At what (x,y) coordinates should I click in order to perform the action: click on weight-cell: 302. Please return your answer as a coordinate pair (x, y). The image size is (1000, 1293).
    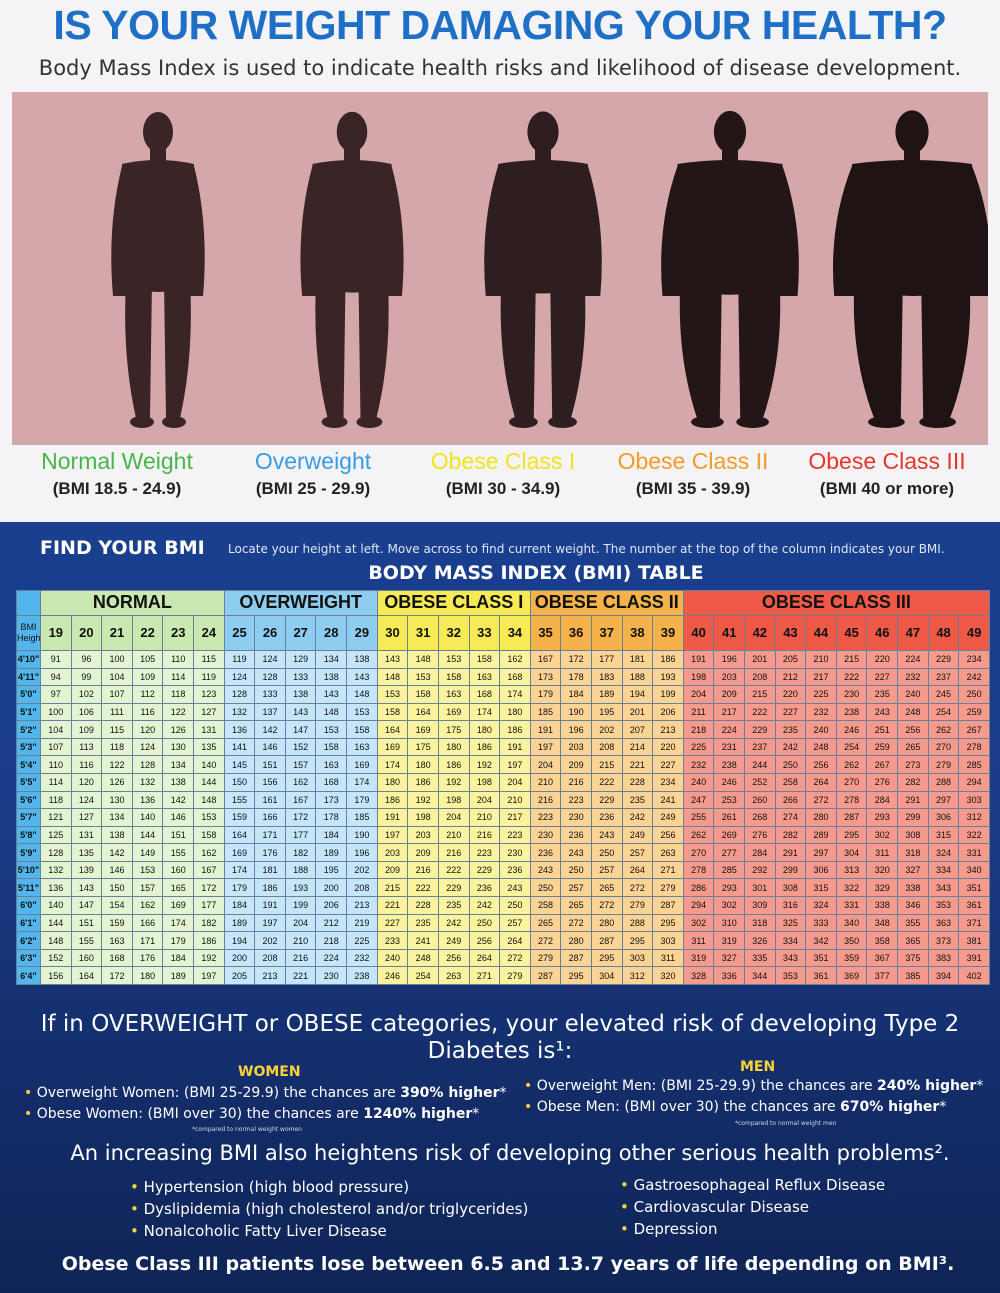
    Looking at the image, I should click on (882, 835).